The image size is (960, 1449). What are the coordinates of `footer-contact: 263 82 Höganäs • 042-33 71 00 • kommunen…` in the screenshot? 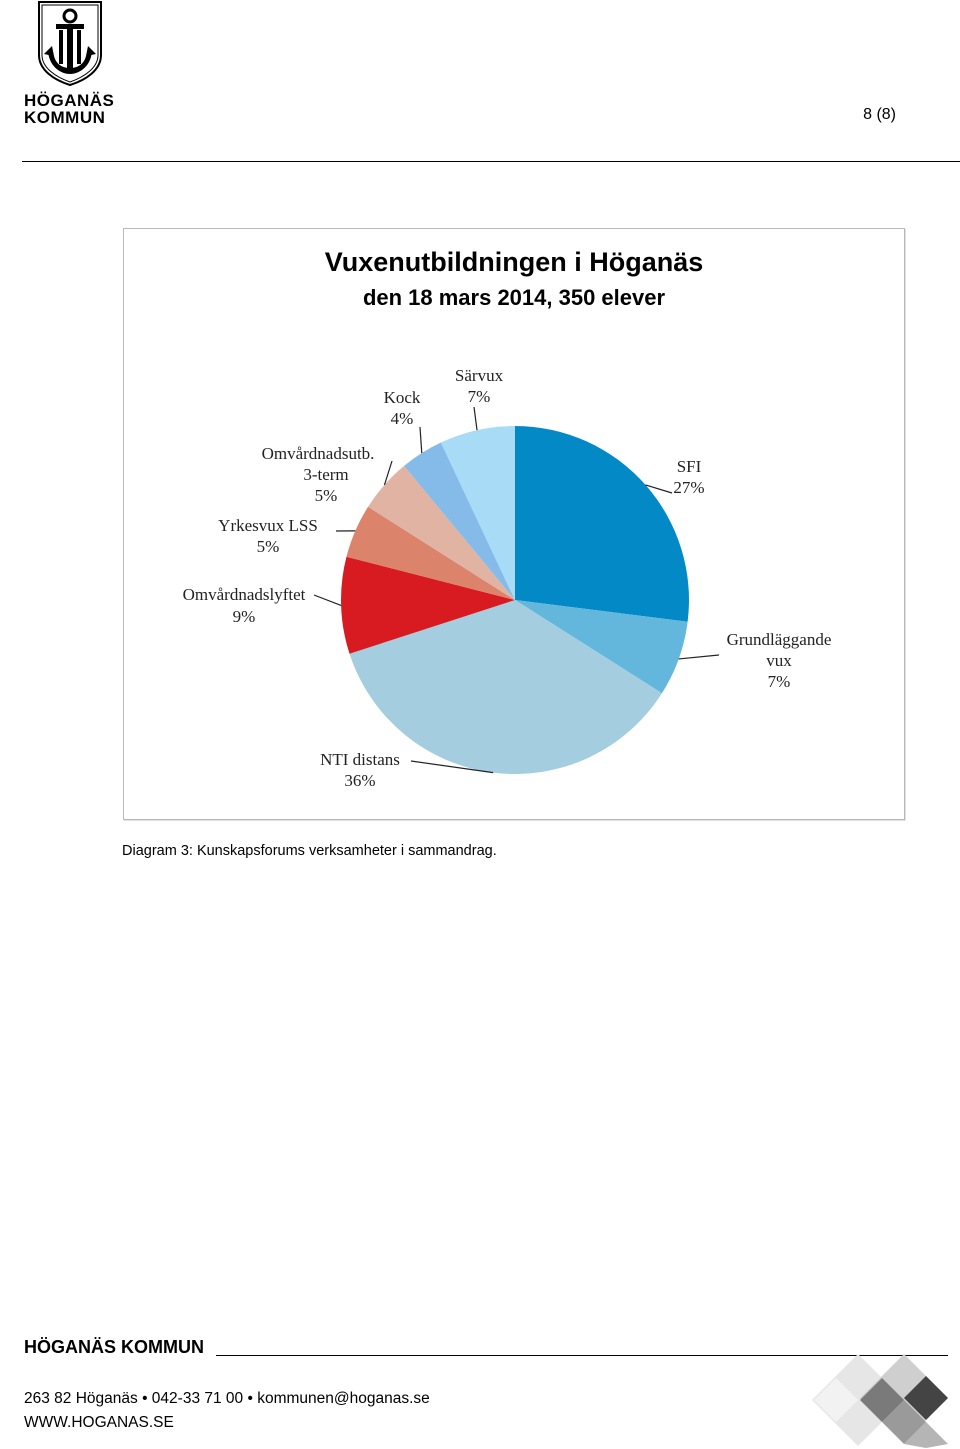 It's located at (227, 1398).